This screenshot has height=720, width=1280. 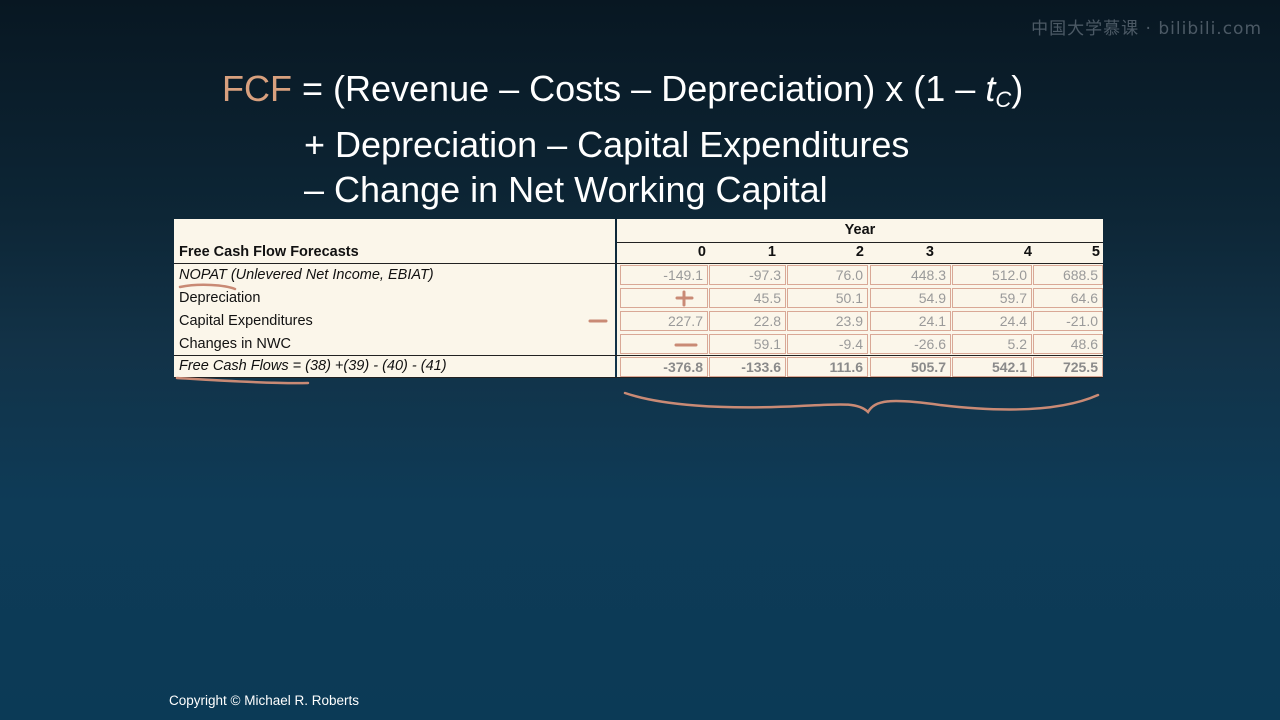 What do you see at coordinates (910, 298) in the screenshot?
I see `cell-depreciation-3: 54.9` at bounding box center [910, 298].